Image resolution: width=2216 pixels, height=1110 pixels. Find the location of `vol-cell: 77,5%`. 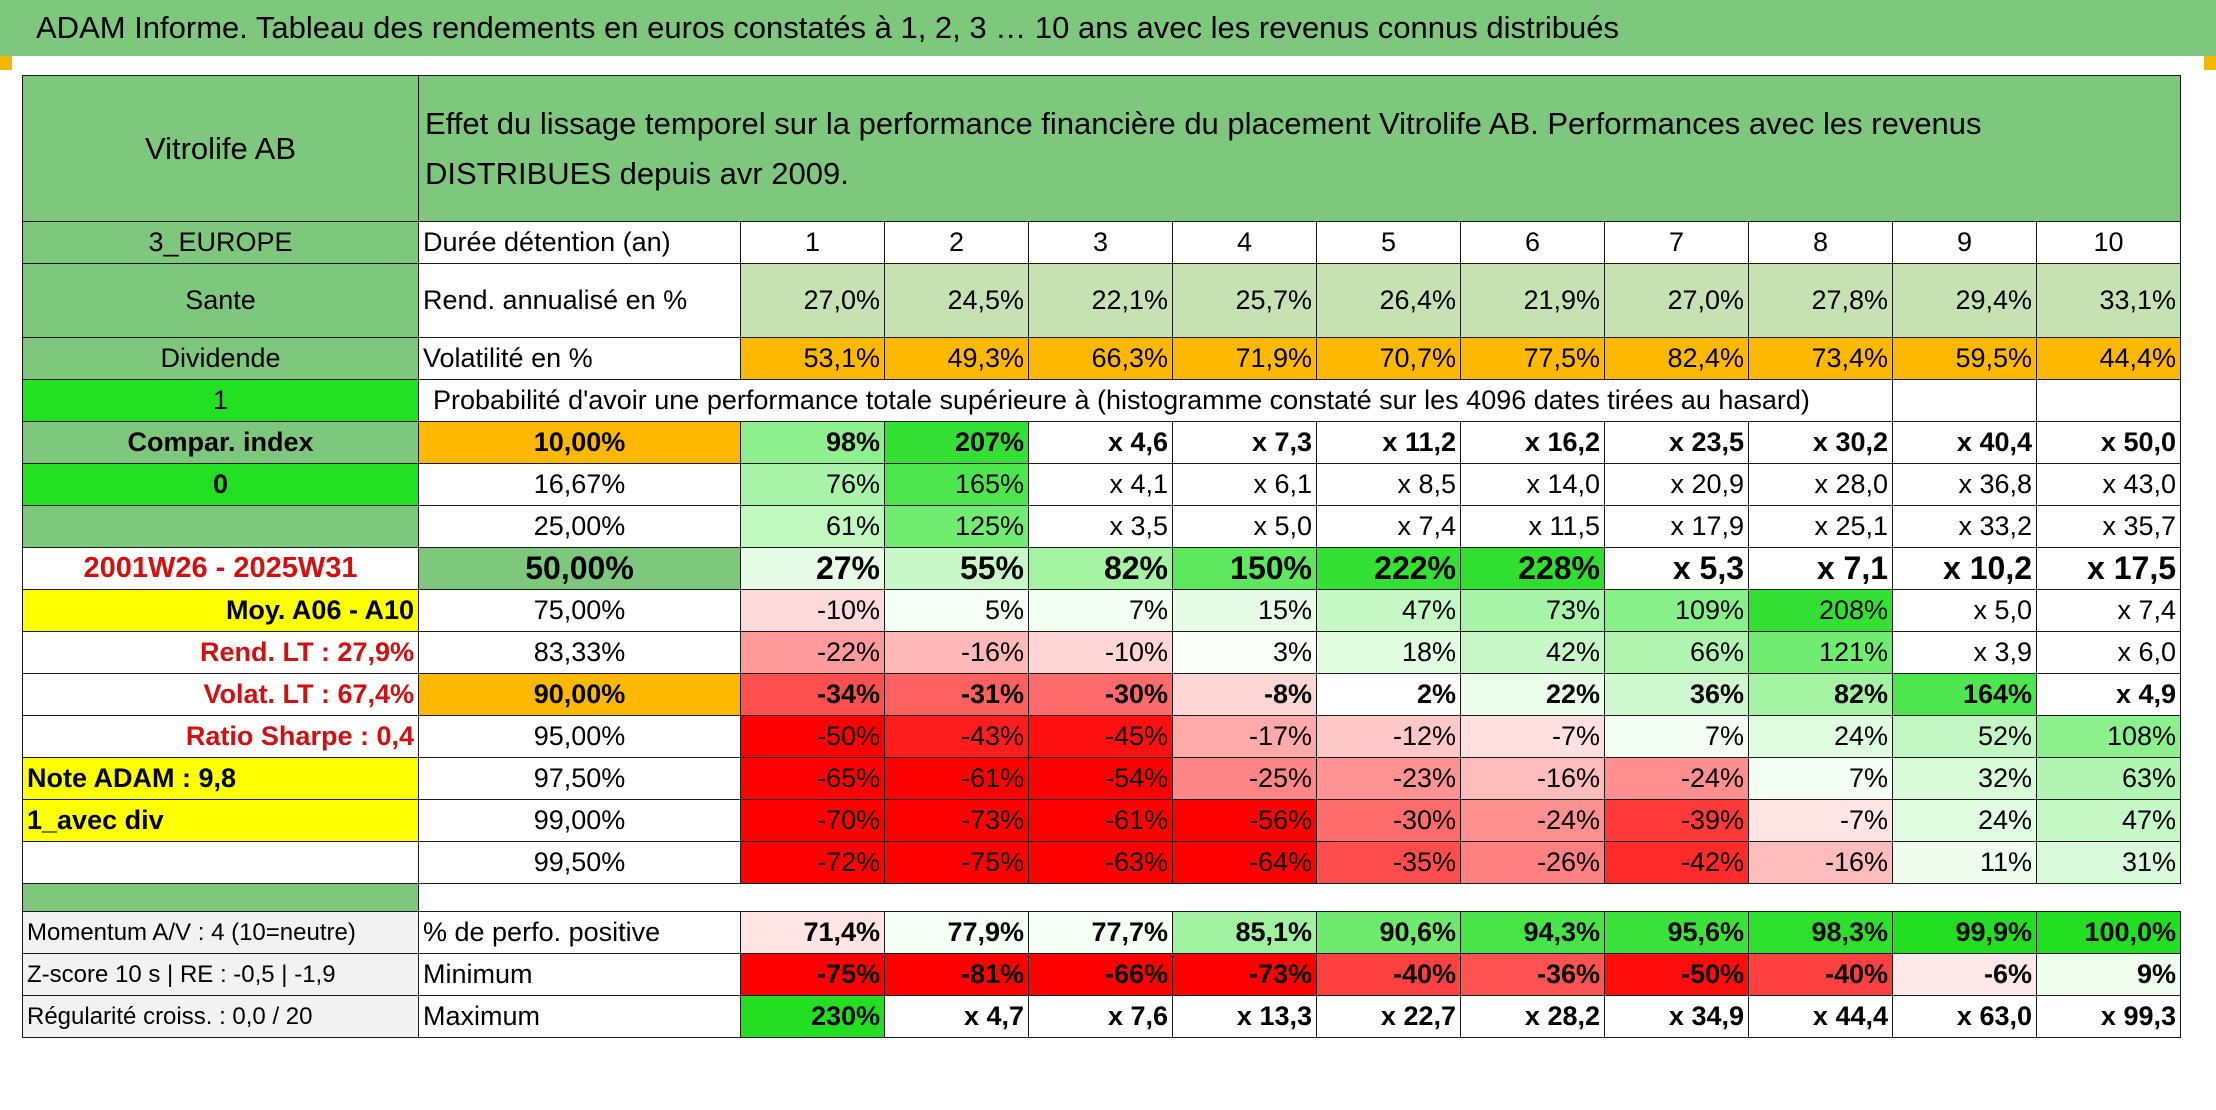

vol-cell: 77,5% is located at coordinates (1532, 358).